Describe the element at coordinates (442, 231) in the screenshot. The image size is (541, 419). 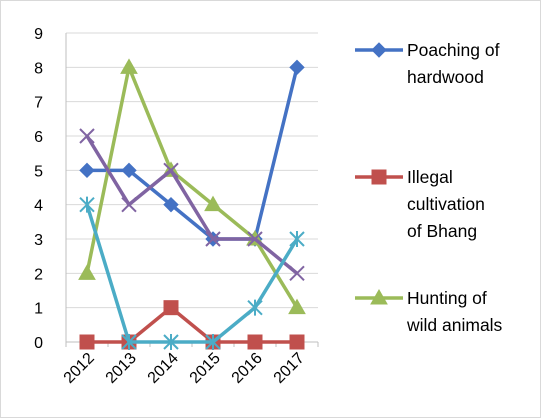
I see `legend-label: of Bhang` at that location.